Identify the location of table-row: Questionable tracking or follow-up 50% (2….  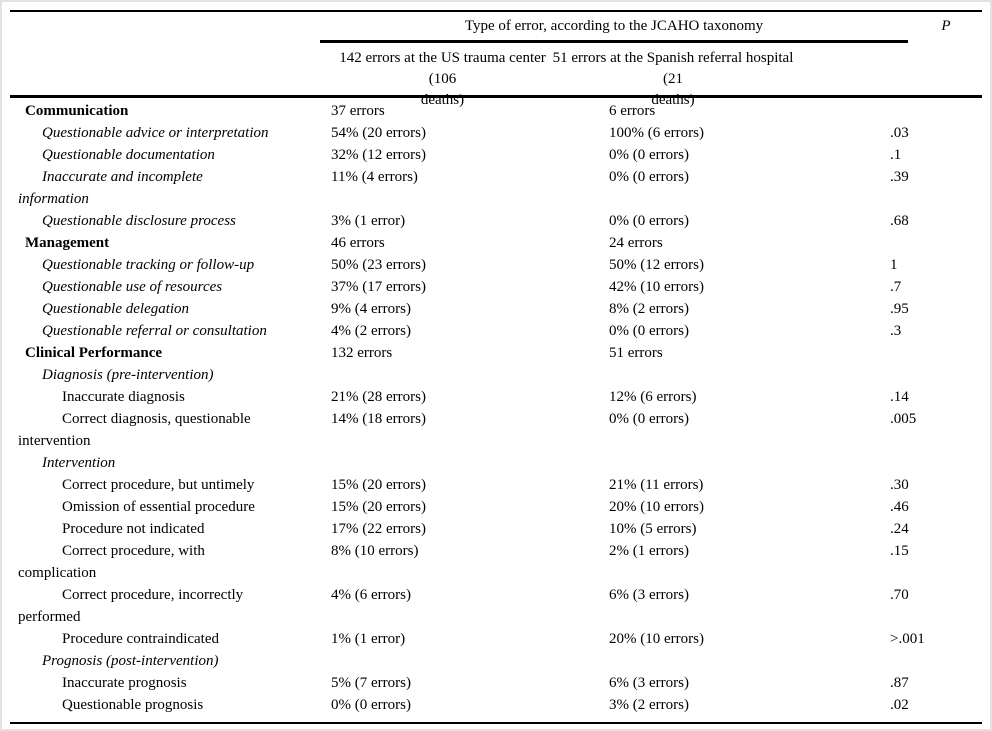
(496, 265).